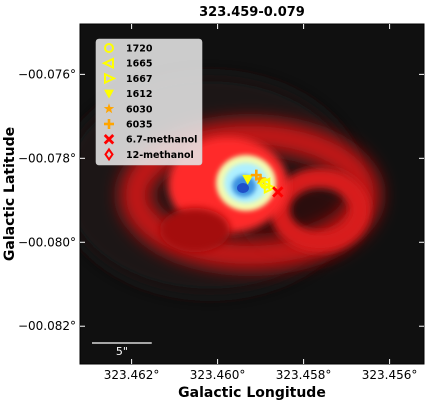 This screenshot has width=429, height=403. Describe the element at coordinates (160, 155) in the screenshot. I see `legend-label: 12-methanol` at that location.